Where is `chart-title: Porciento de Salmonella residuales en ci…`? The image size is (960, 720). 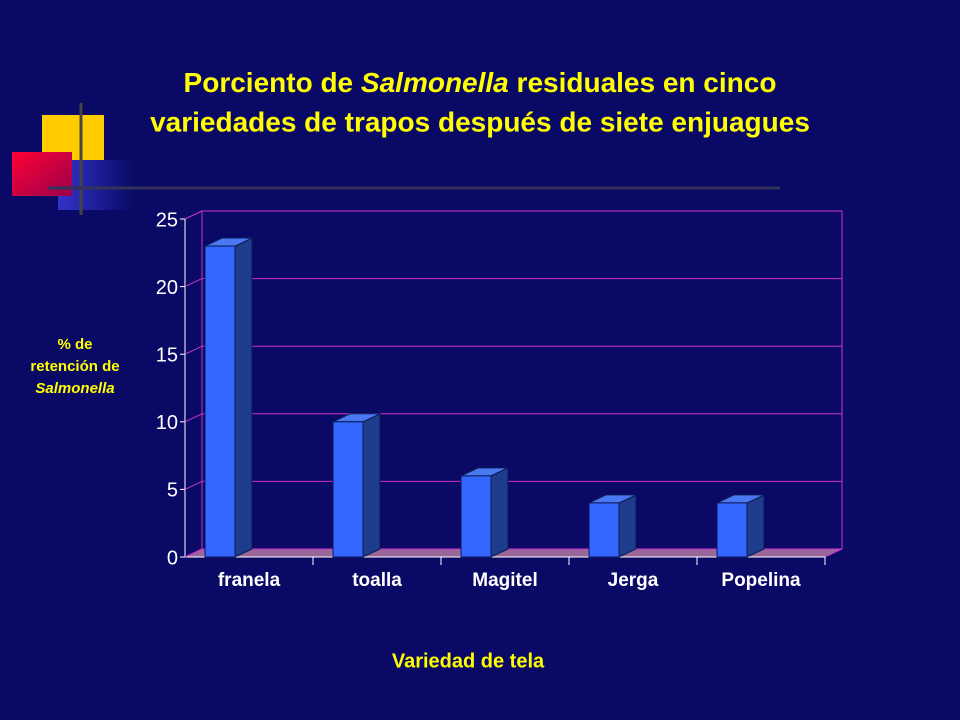 chart-title: Porciento de Salmonella residuales en ci… is located at coordinates (480, 82).